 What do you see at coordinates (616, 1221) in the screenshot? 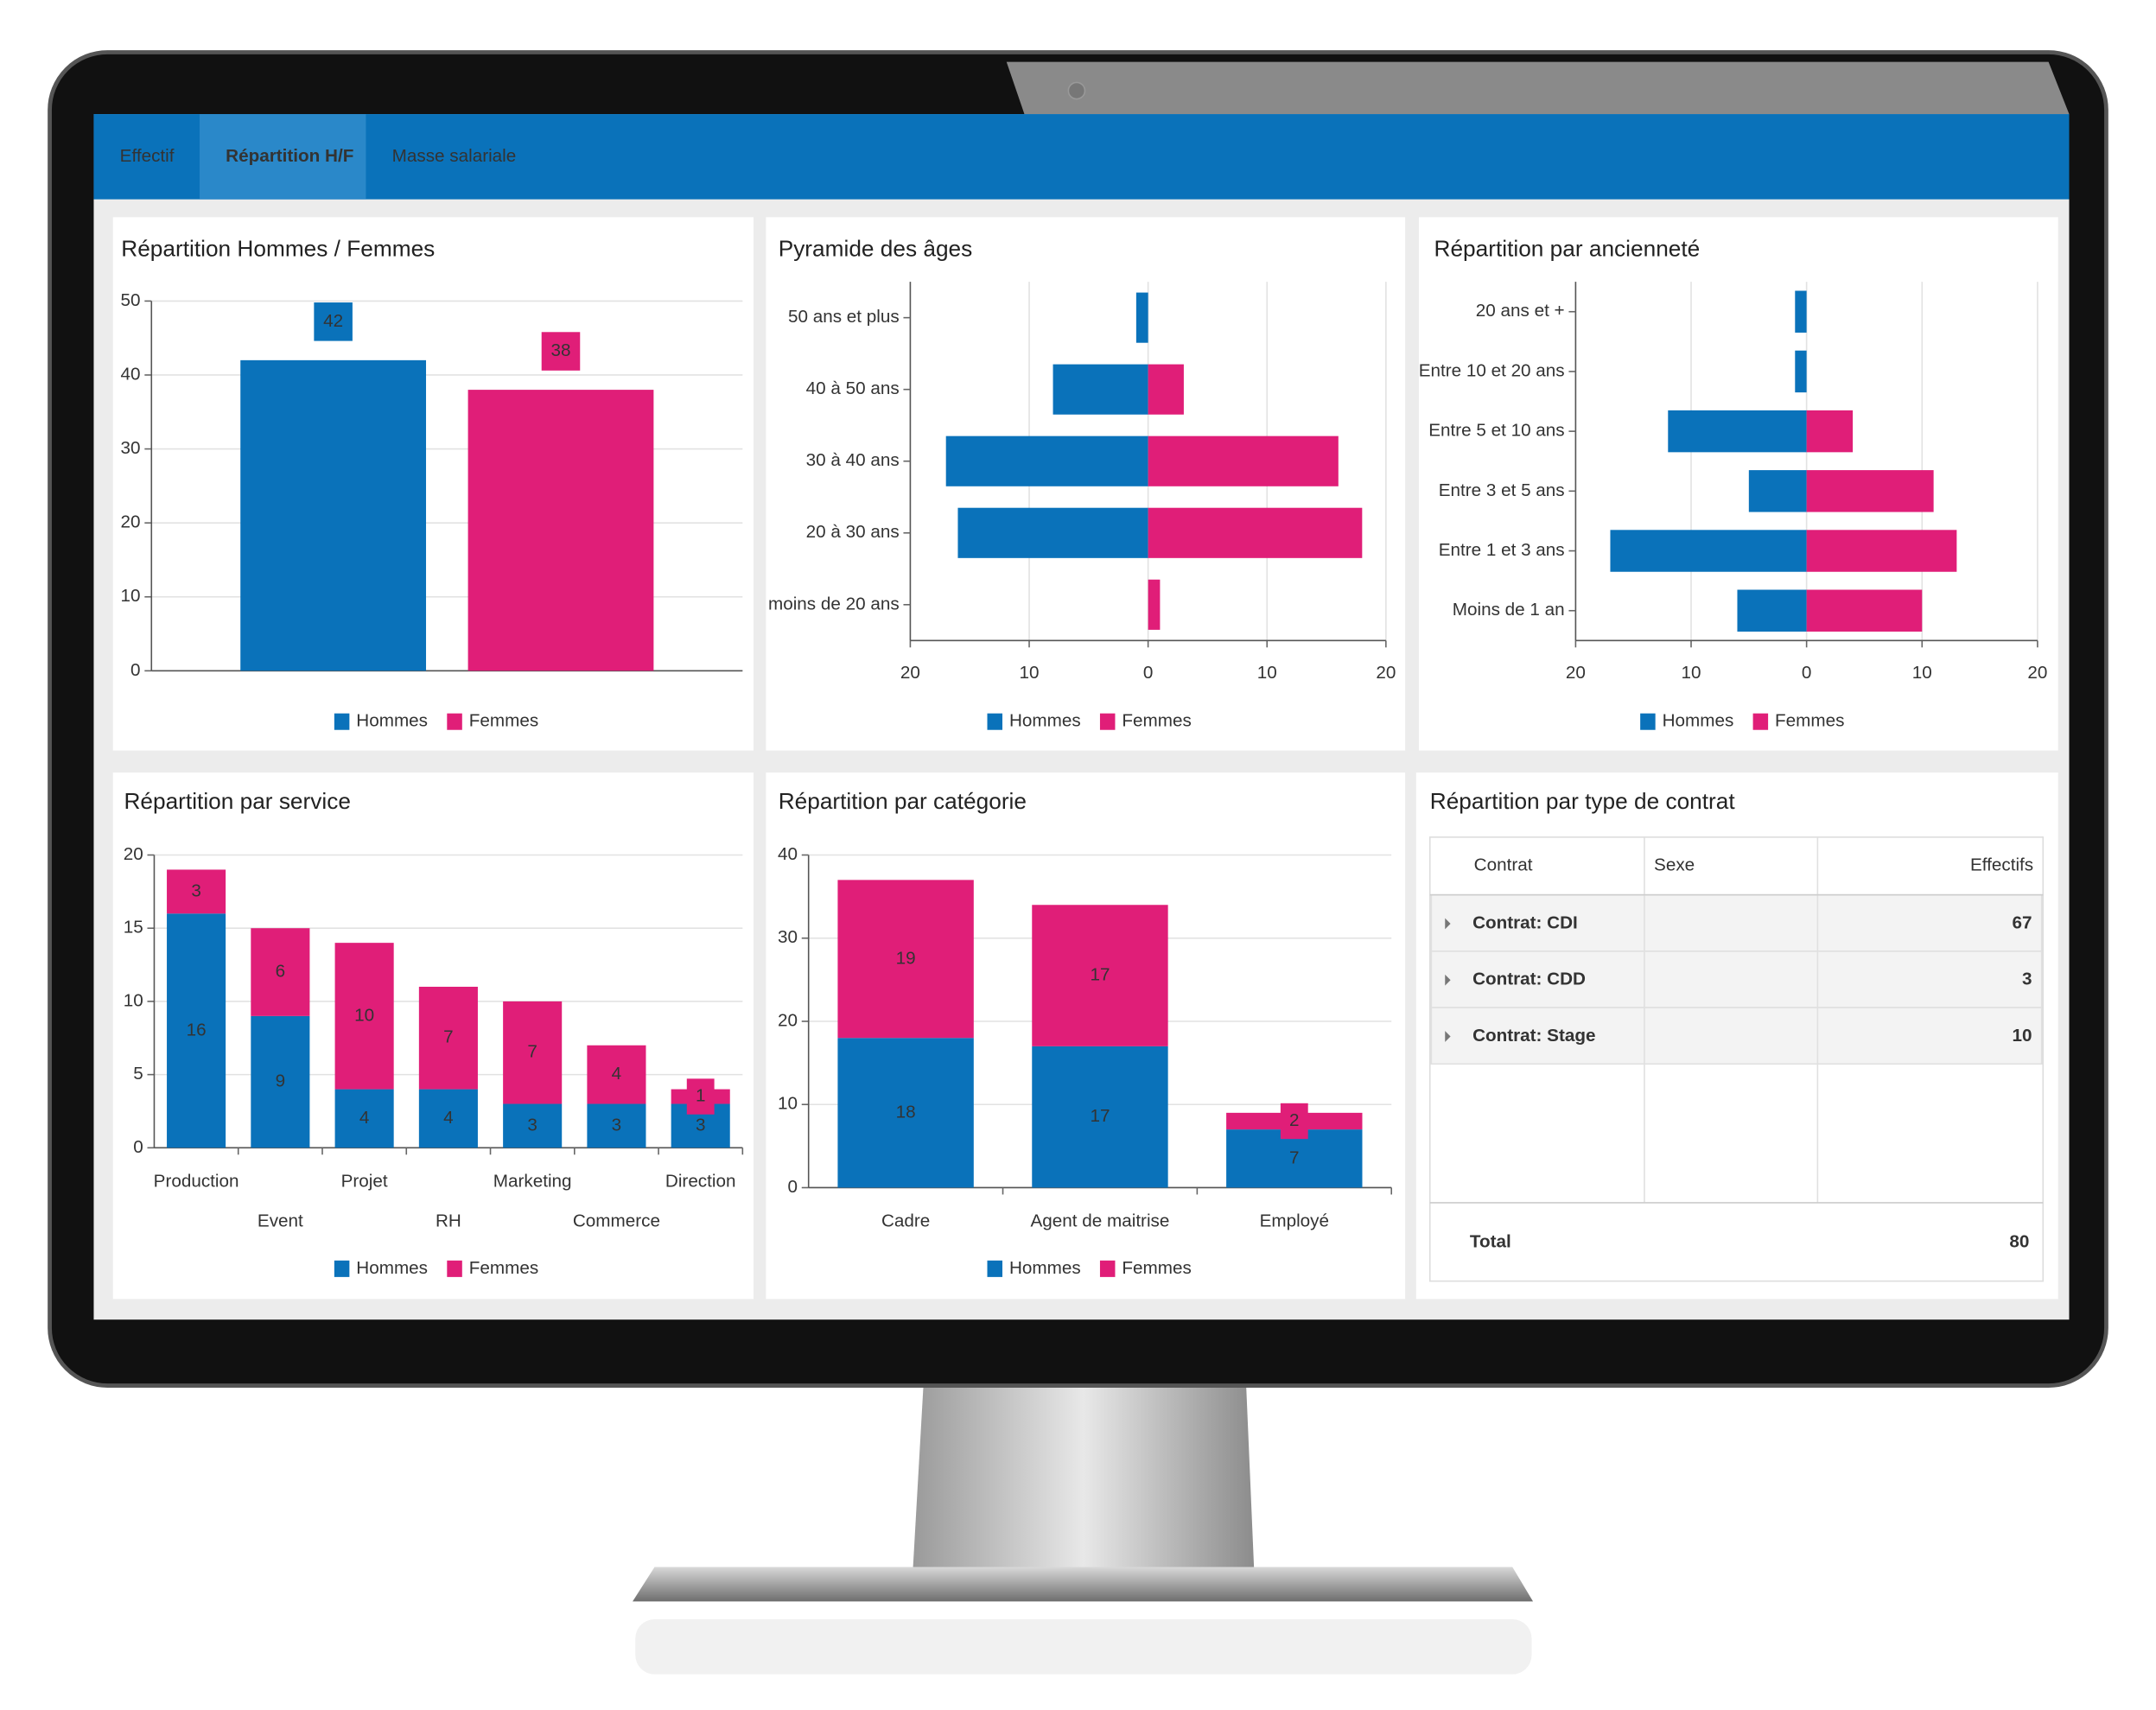
I see `x-tick-label: Commerce` at bounding box center [616, 1221].